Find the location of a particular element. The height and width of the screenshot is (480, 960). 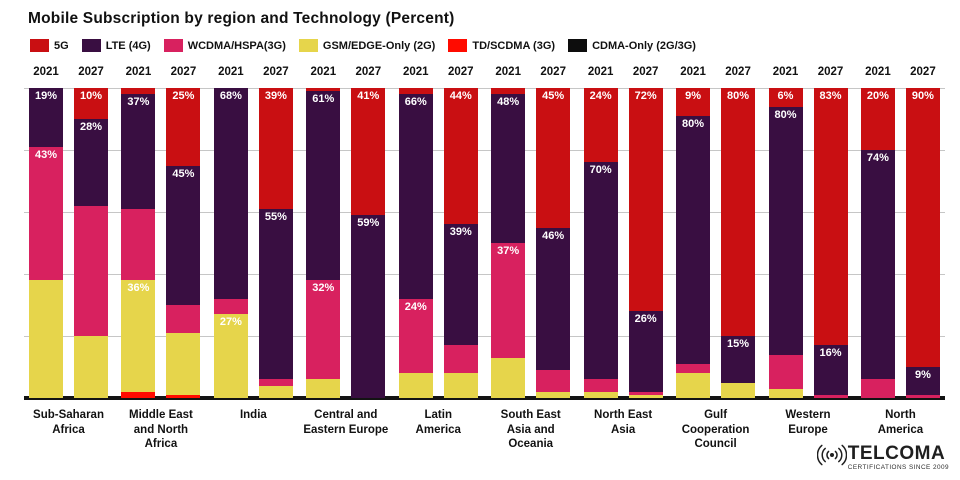

bar-segment: 32% is located at coordinates (323, 330).